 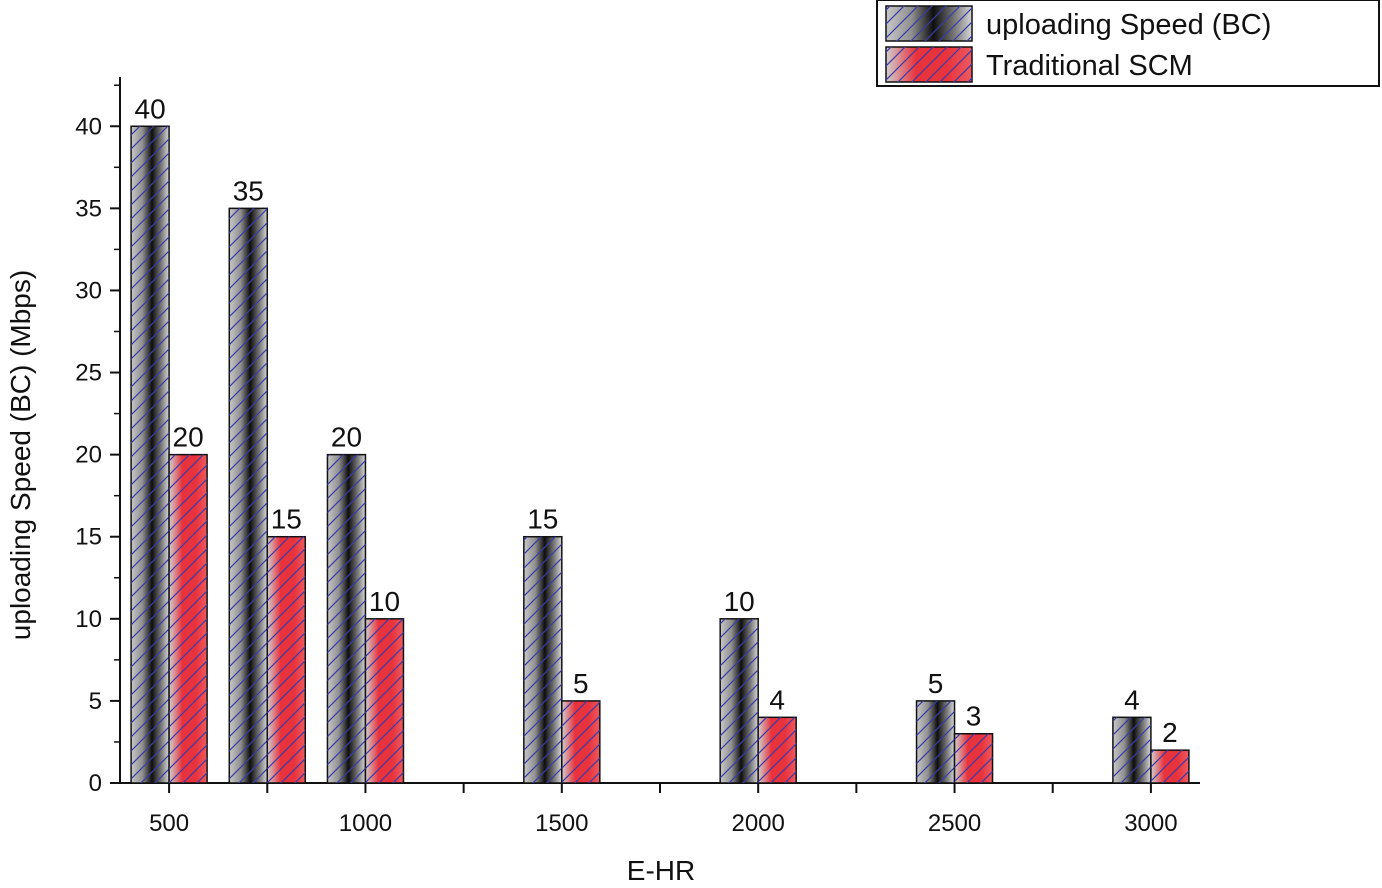 I want to click on legend-swatch-scm-hatch, so click(x=929, y=64).